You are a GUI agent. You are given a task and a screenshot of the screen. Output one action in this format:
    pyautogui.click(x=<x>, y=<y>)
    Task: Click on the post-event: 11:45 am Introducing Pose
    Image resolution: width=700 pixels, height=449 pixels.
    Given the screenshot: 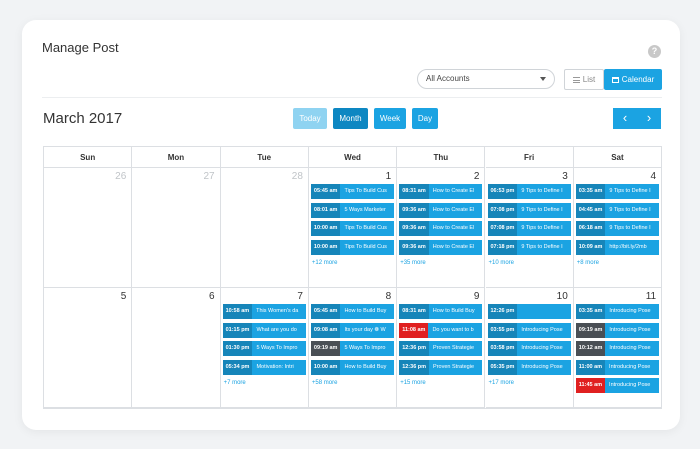 What is the action you would take?
    pyautogui.click(x=617, y=385)
    